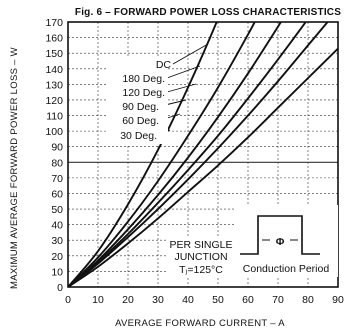 The image size is (350, 330). Describe the element at coordinates (54, 39) in the screenshot. I see `y-tick-label: 160` at that location.